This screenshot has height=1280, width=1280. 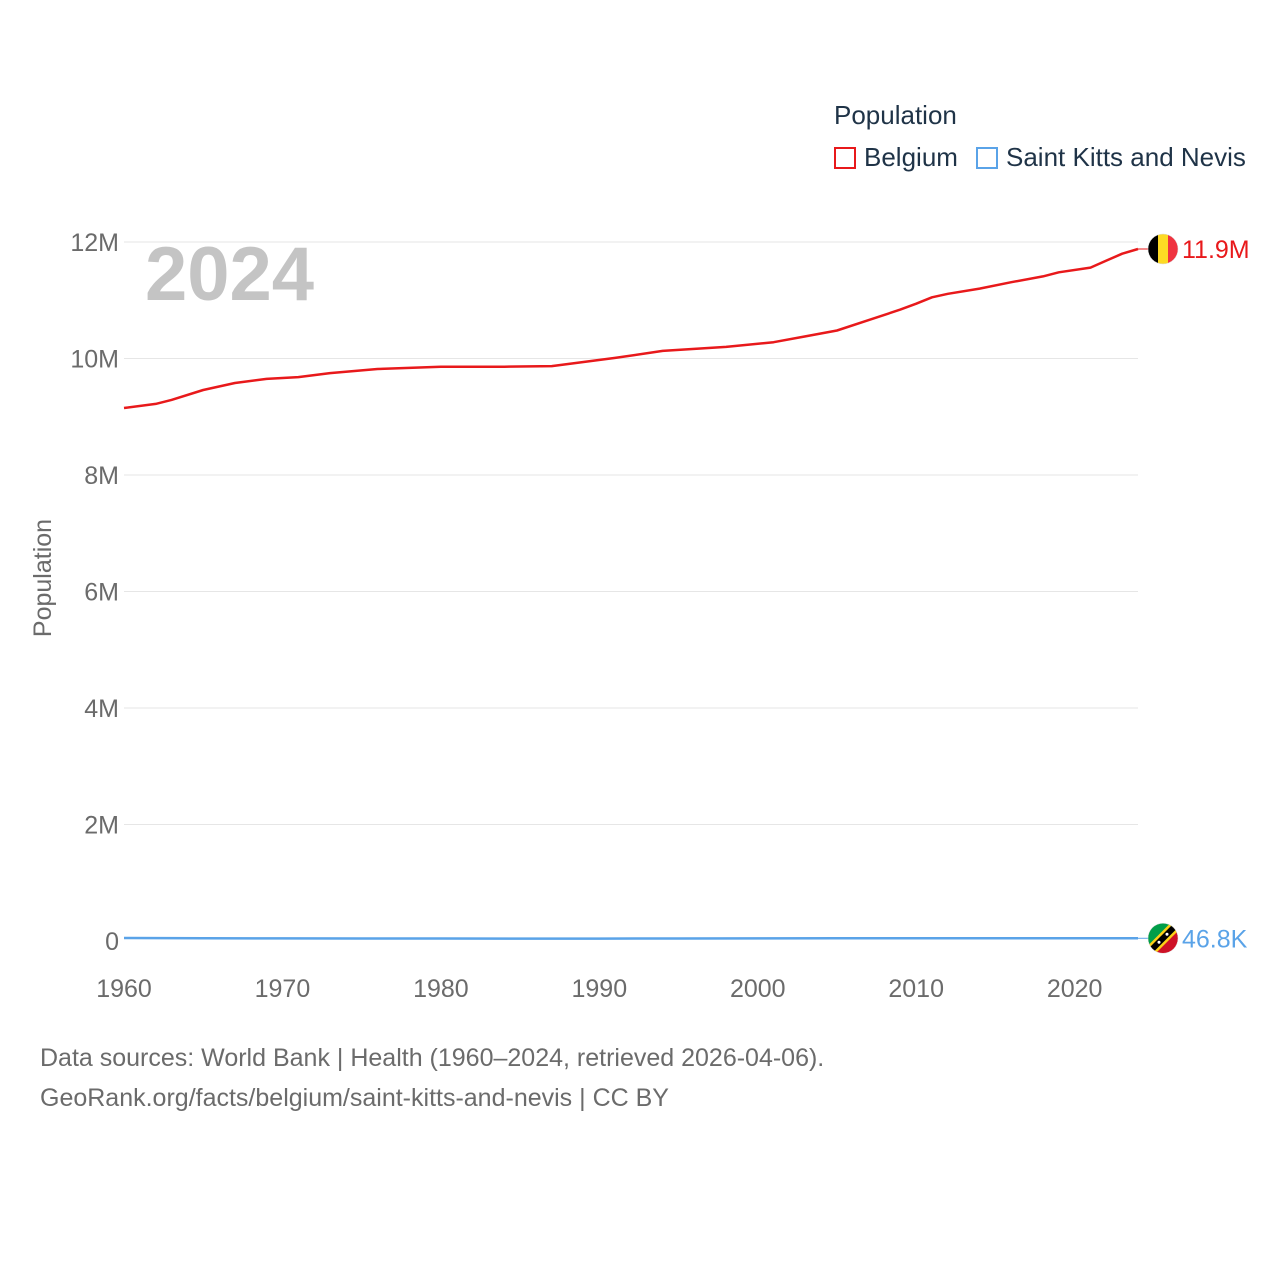 What do you see at coordinates (911, 157) in the screenshot?
I see `legend-label-belgium: Belgium` at bounding box center [911, 157].